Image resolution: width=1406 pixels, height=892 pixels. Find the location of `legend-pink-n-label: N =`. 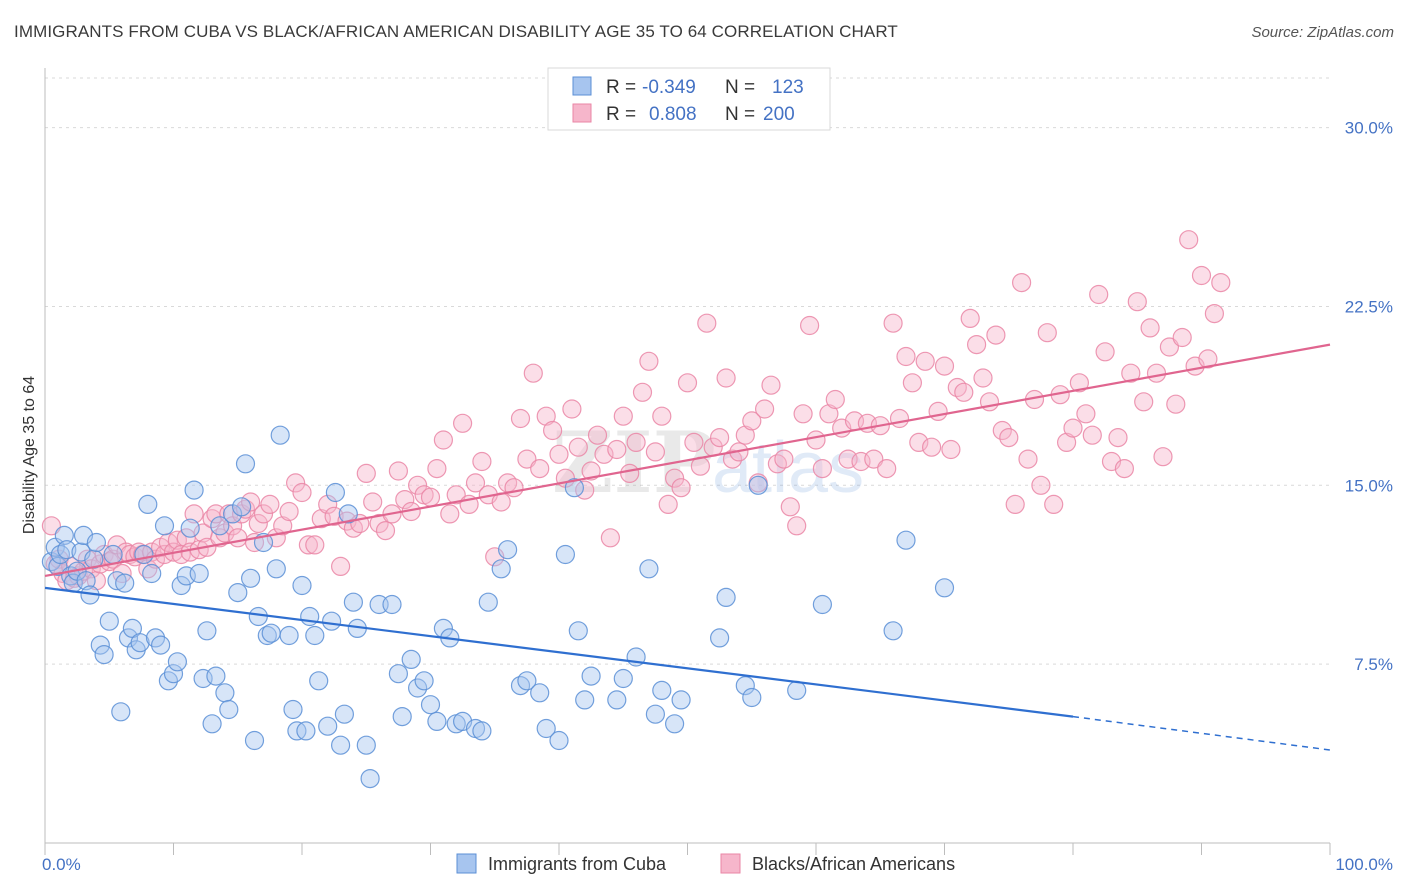

legend-pink-n-label: N = is located at coordinates (740, 114).